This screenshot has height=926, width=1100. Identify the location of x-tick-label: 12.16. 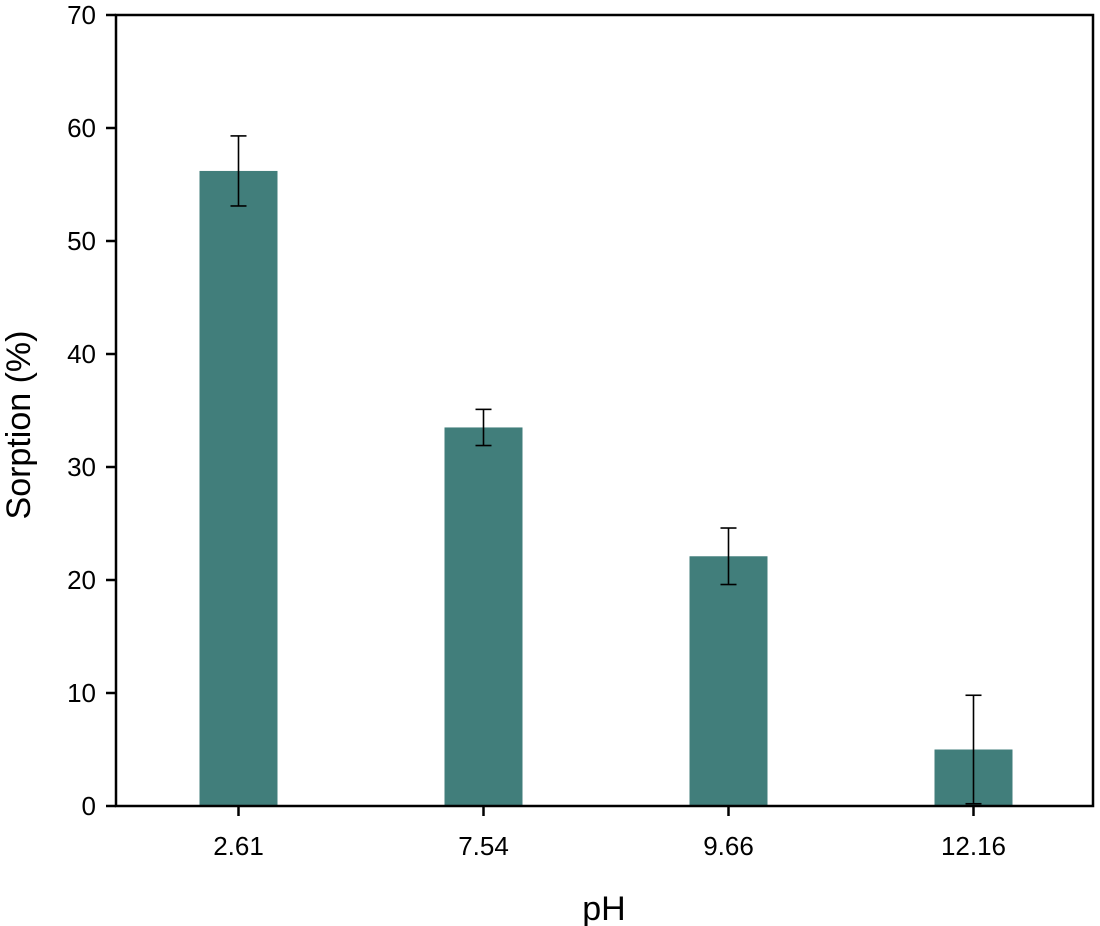
(973, 846).